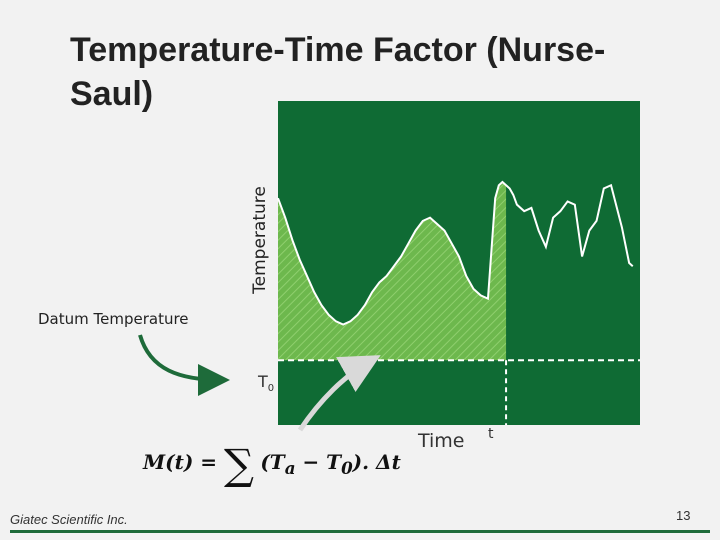 The height and width of the screenshot is (540, 720). I want to click on cutoff-time-label: t, so click(491, 434).